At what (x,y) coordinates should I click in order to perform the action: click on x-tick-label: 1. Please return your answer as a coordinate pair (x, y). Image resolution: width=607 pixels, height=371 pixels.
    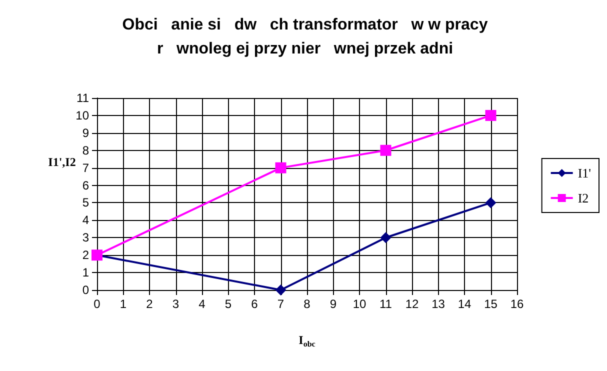
    Looking at the image, I should click on (123, 304).